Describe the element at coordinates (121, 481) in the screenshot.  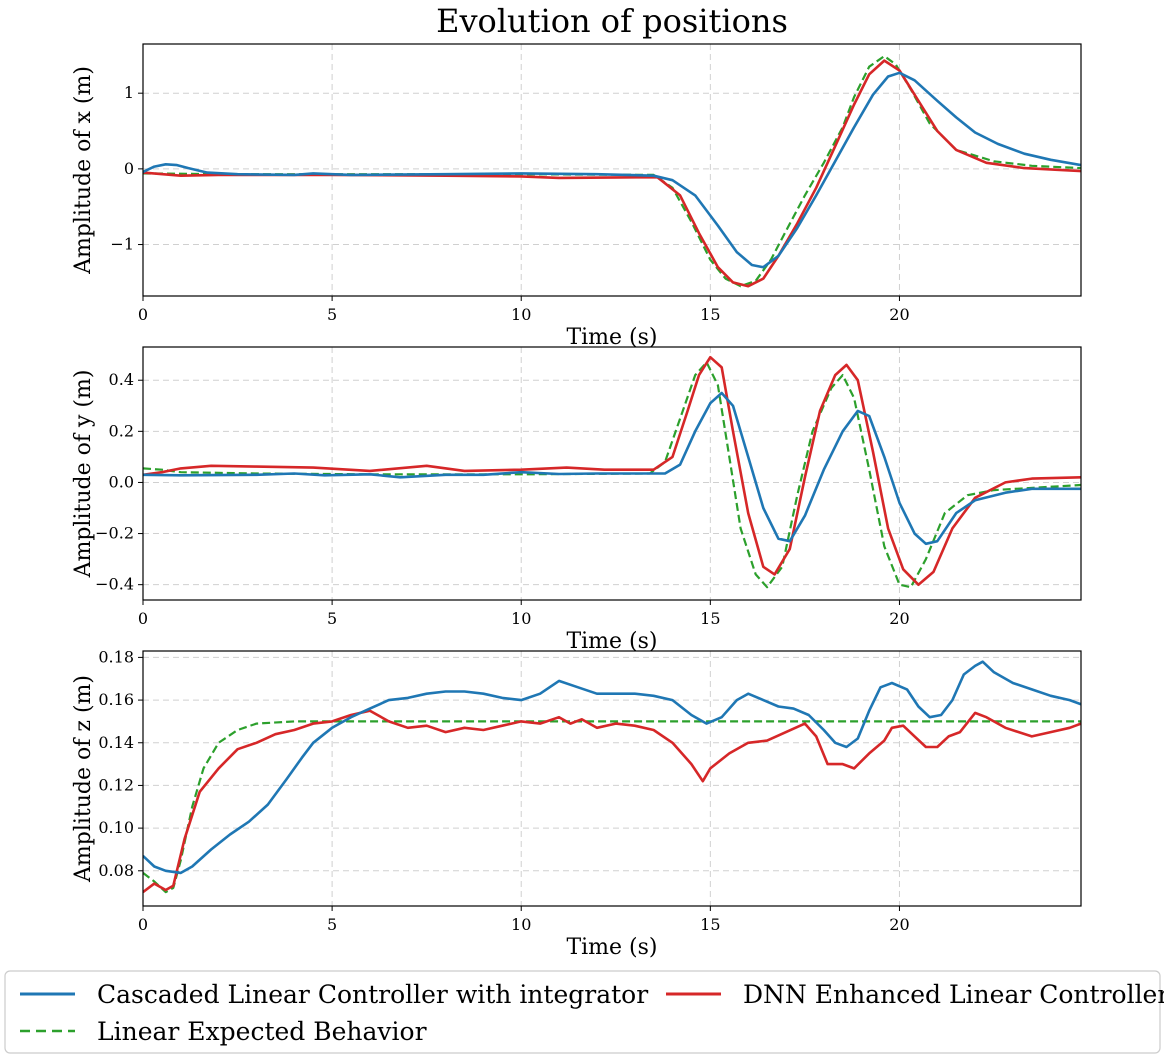
I see `y-tick-label: 0.0` at that location.